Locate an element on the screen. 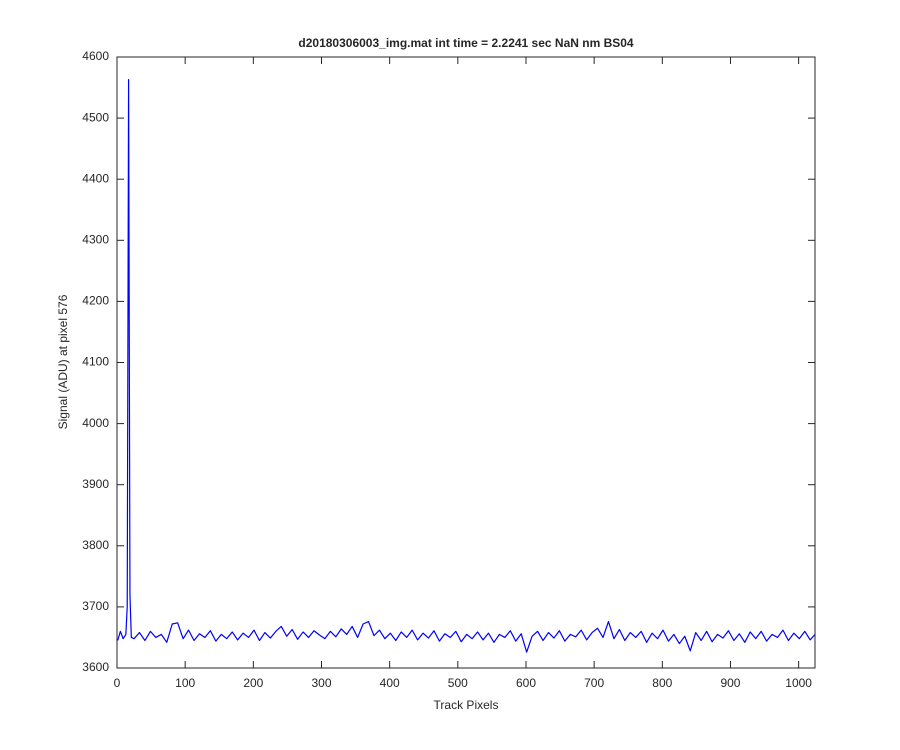 This screenshot has width=900, height=750. y-tick-label: 3700 is located at coordinates (95, 606).